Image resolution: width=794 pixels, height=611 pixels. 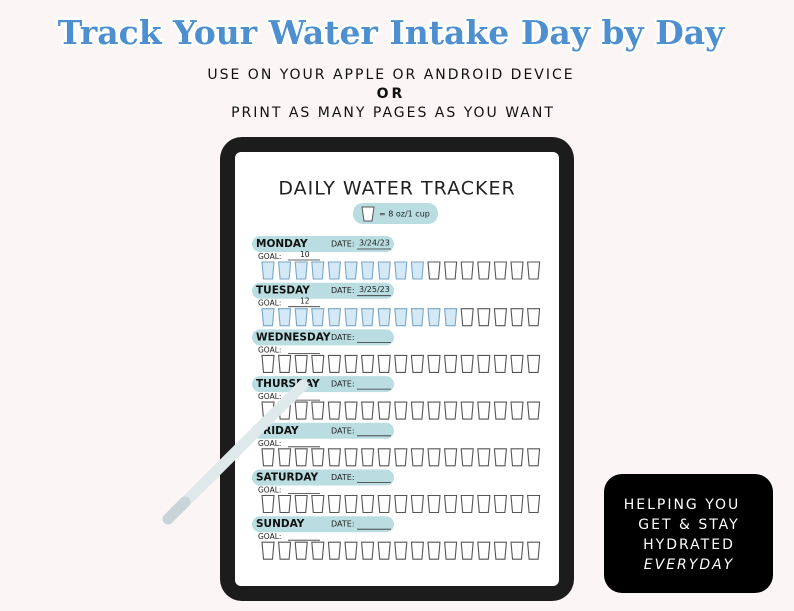 What do you see at coordinates (305, 254) in the screenshot?
I see `goal-value: 10` at bounding box center [305, 254].